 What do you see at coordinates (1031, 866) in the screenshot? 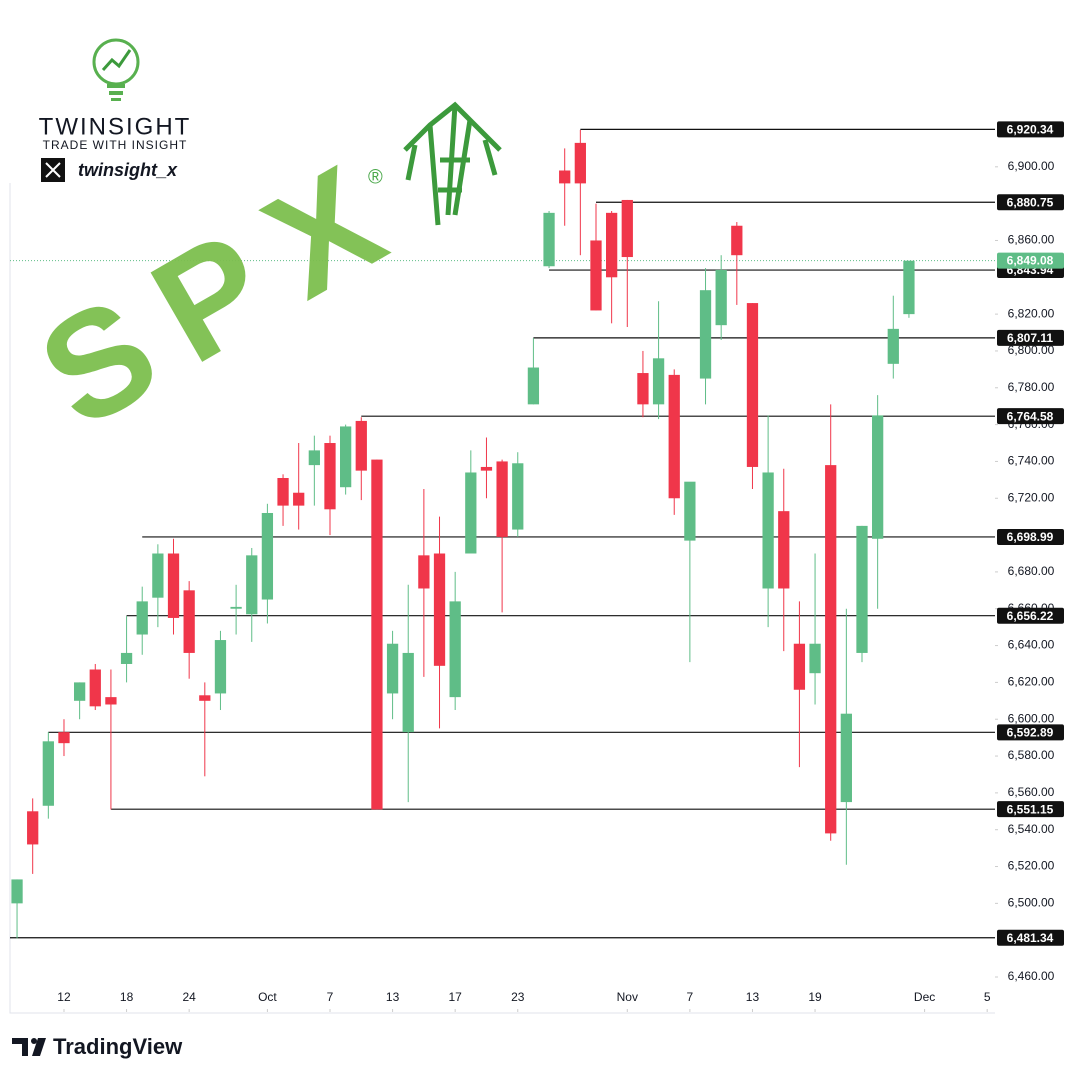
I see `y-tick-label: 6,520.00` at bounding box center [1031, 866].